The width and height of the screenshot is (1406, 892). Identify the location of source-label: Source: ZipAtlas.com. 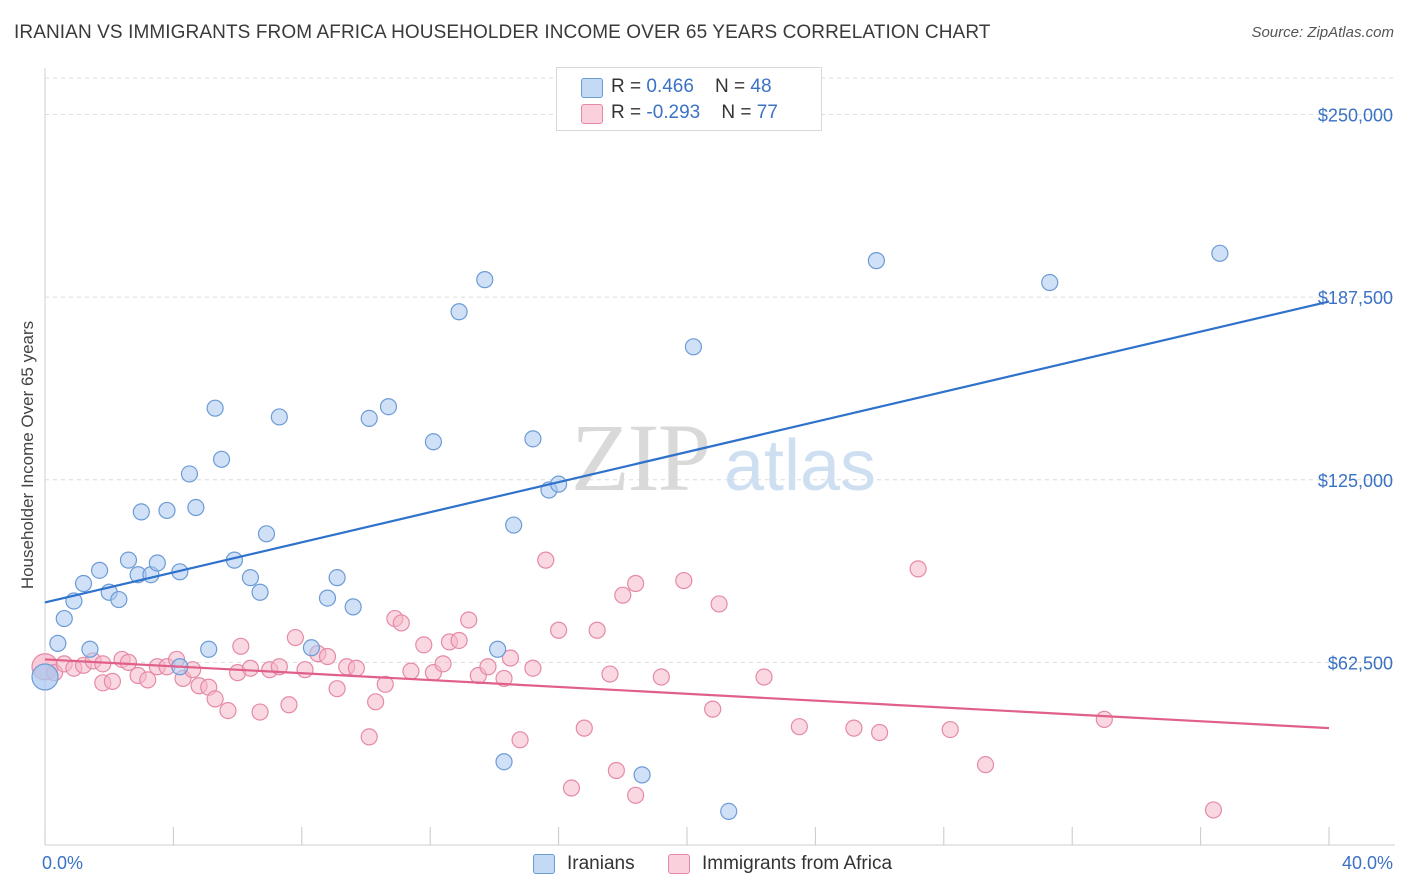
(1322, 32).